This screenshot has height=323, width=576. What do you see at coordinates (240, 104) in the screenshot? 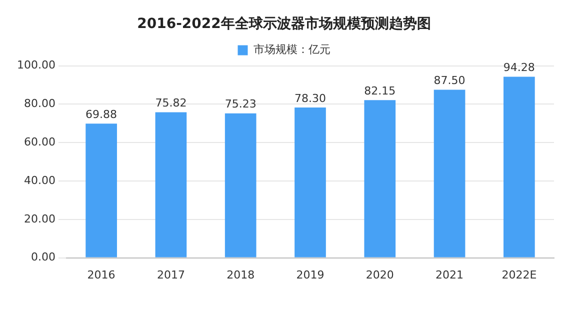
I see `data-label: 75.23` at bounding box center [240, 104].